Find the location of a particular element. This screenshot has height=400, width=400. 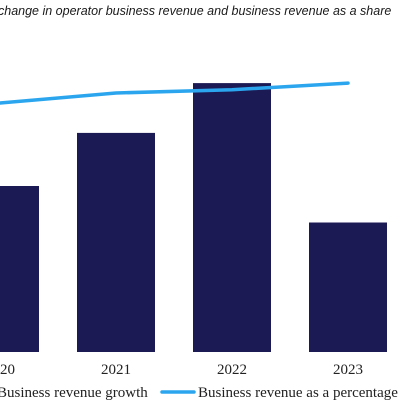

bar-2021 is located at coordinates (116, 242).